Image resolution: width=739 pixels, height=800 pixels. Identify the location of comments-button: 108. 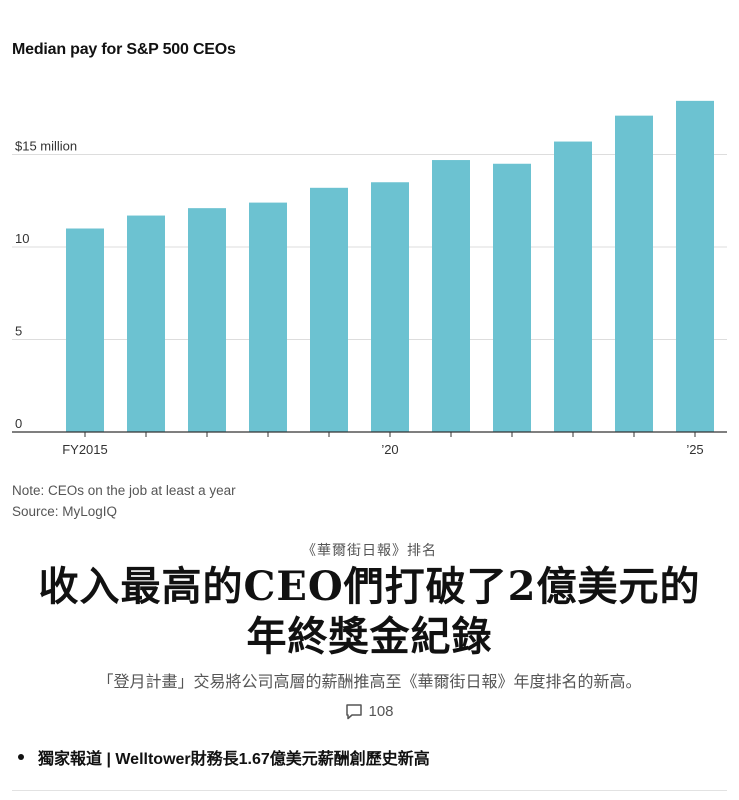
(369, 711).